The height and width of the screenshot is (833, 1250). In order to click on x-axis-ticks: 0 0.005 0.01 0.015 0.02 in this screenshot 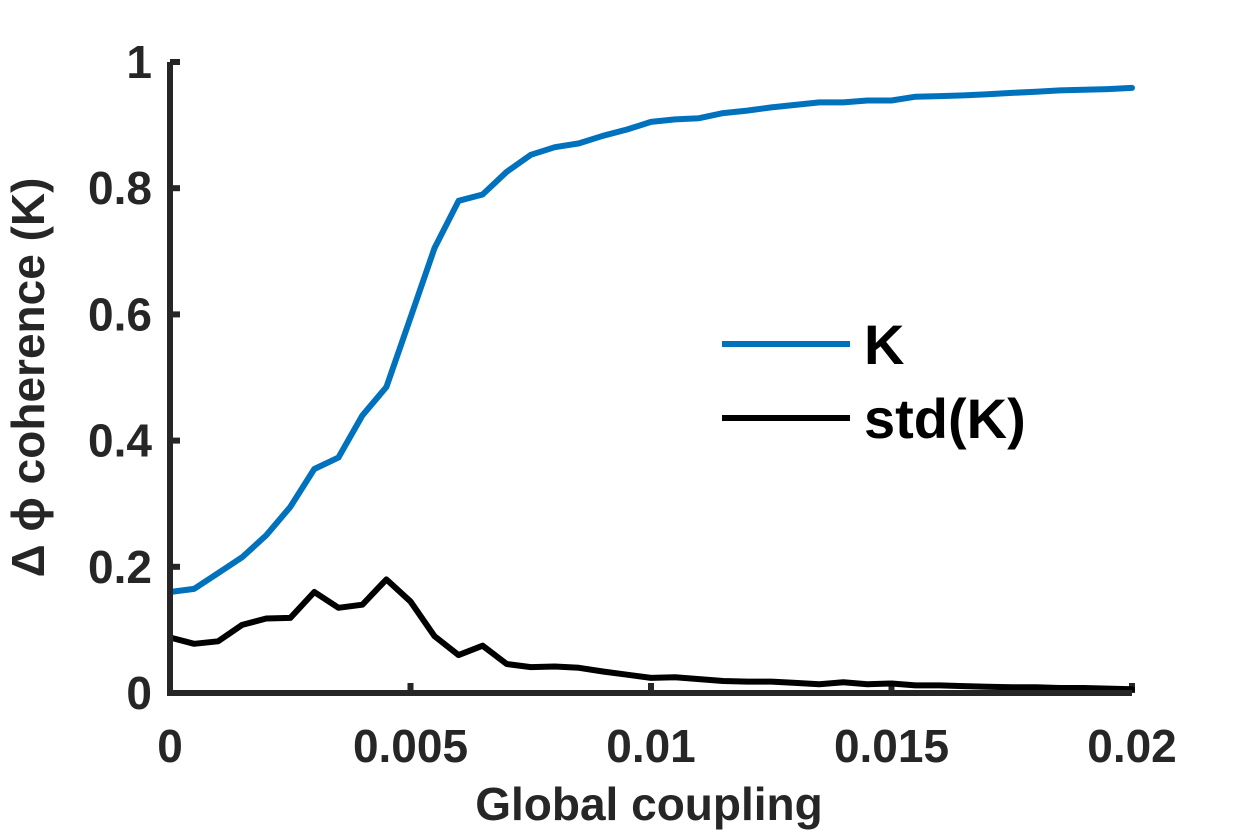, I will do `click(667, 727)`.